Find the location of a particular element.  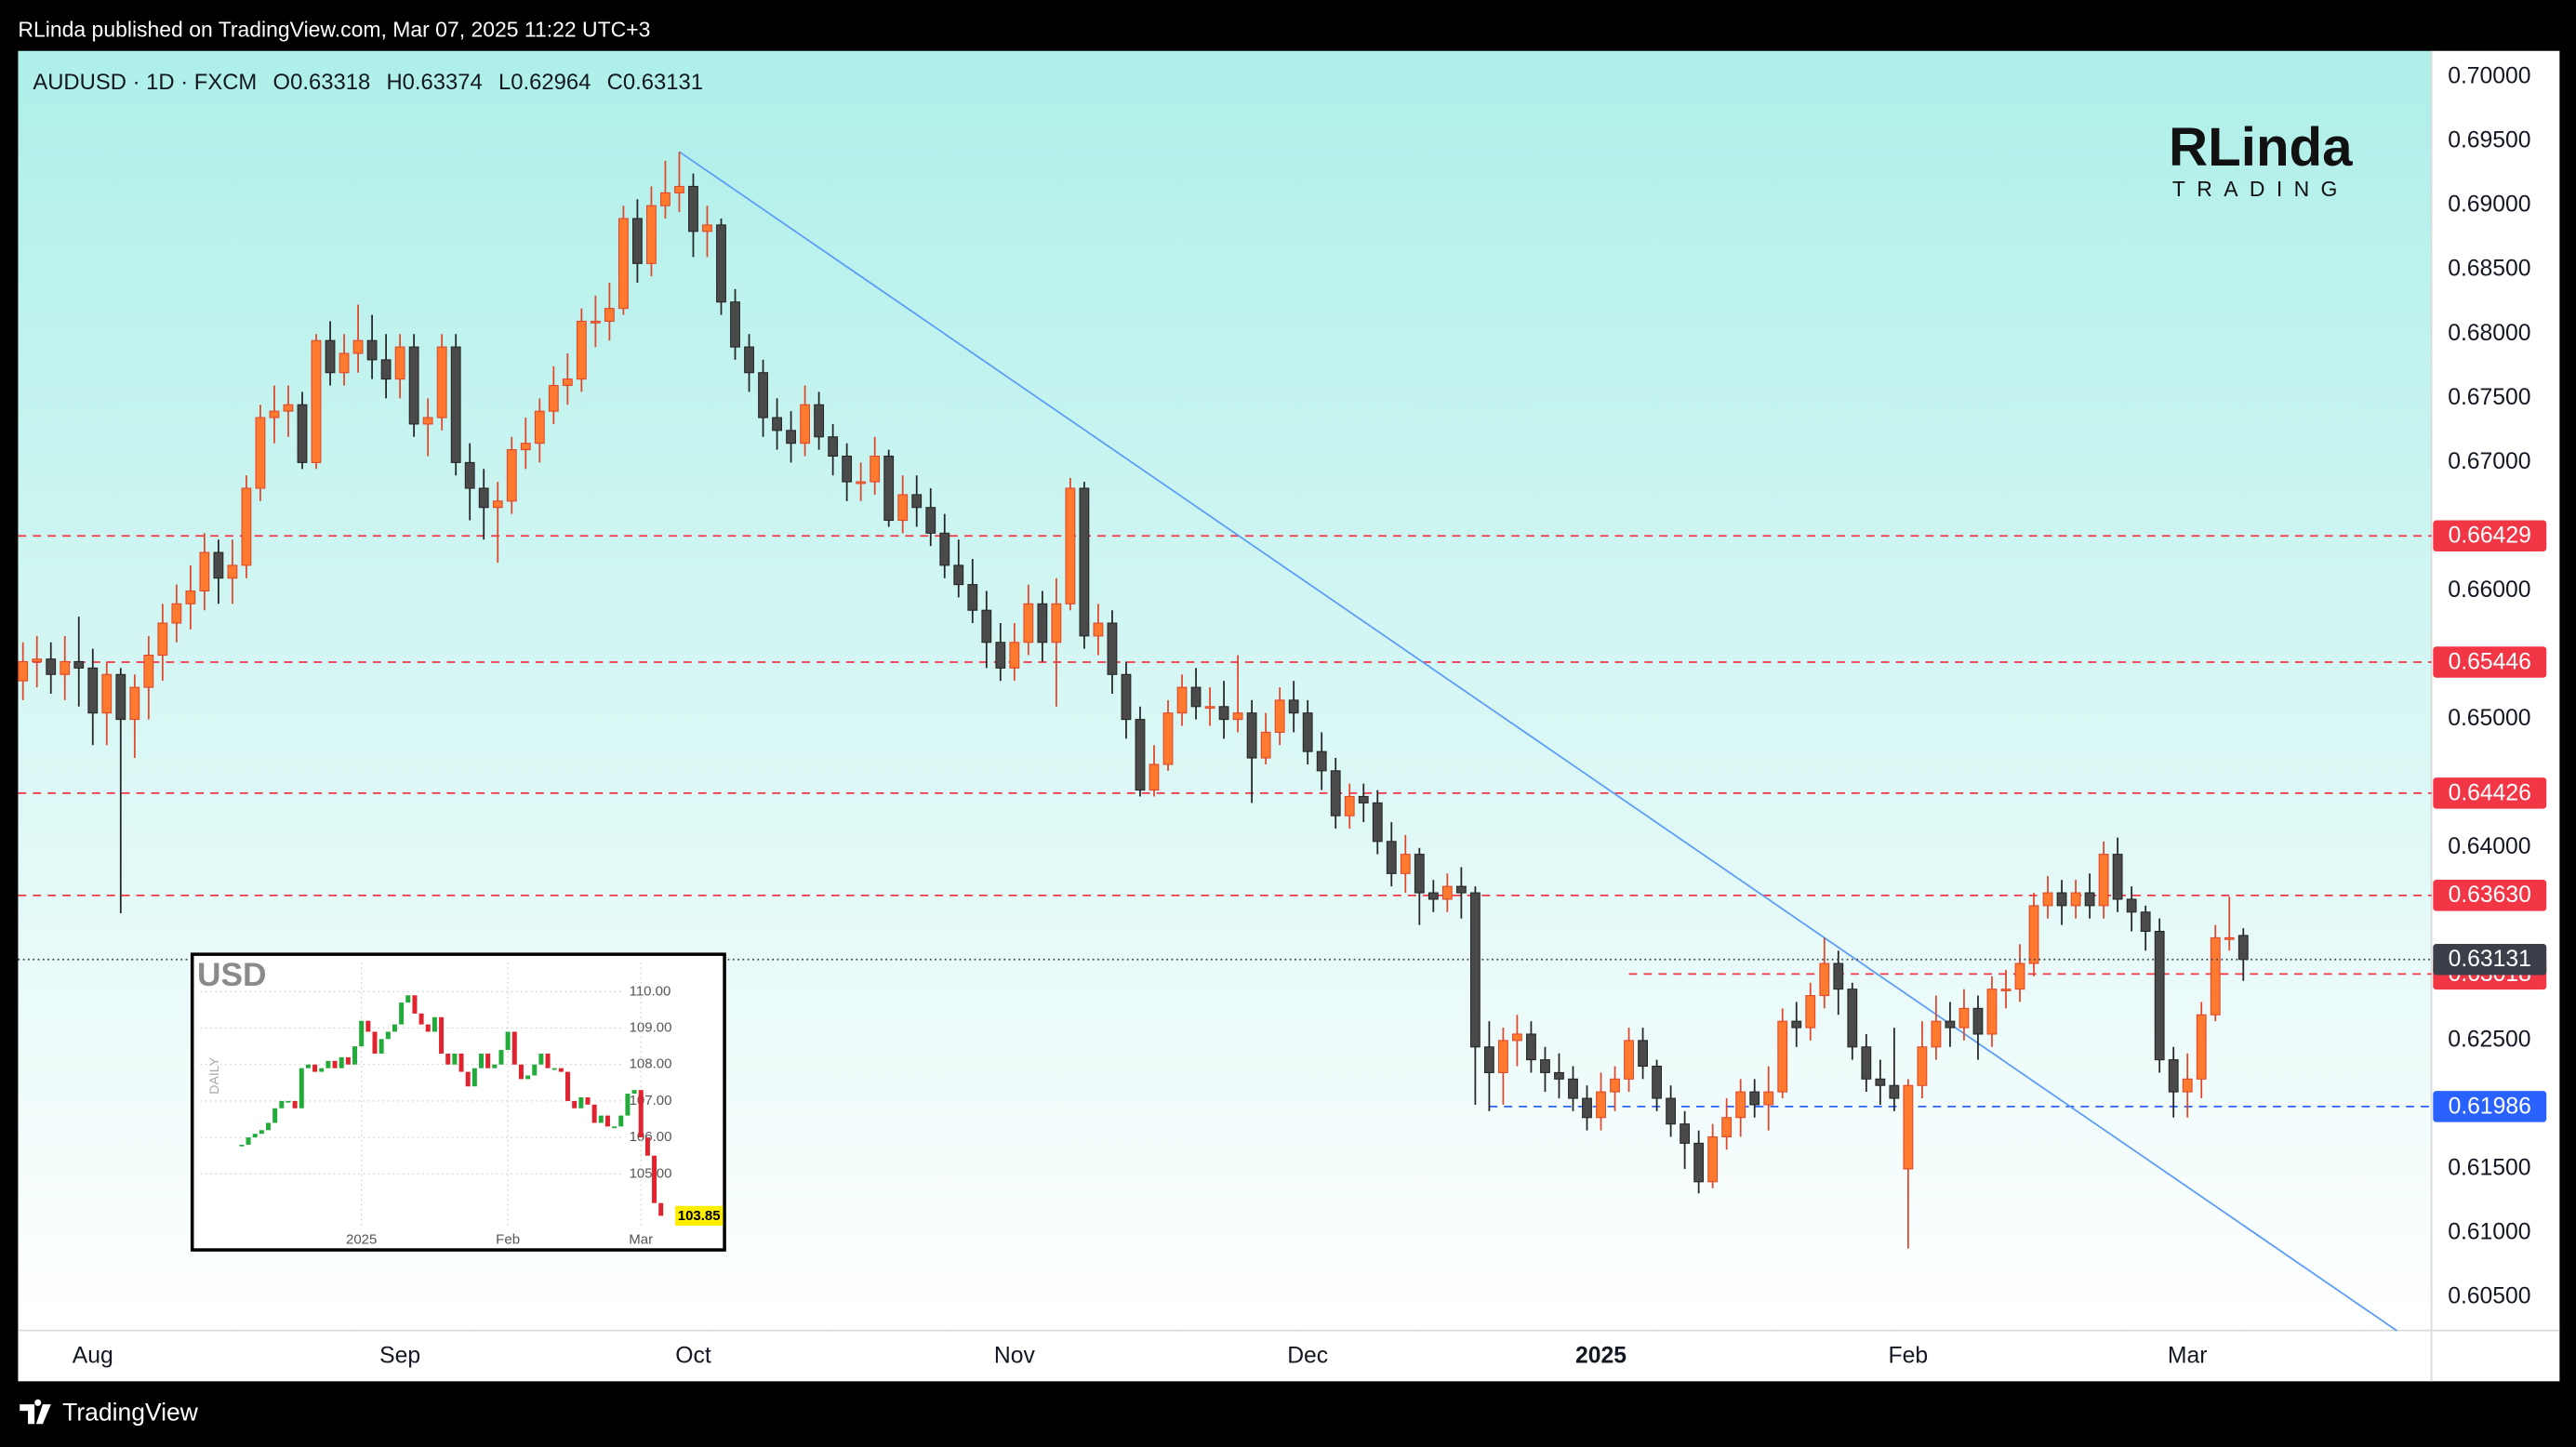

ohlc-value: 0.62964 is located at coordinates (551, 82).